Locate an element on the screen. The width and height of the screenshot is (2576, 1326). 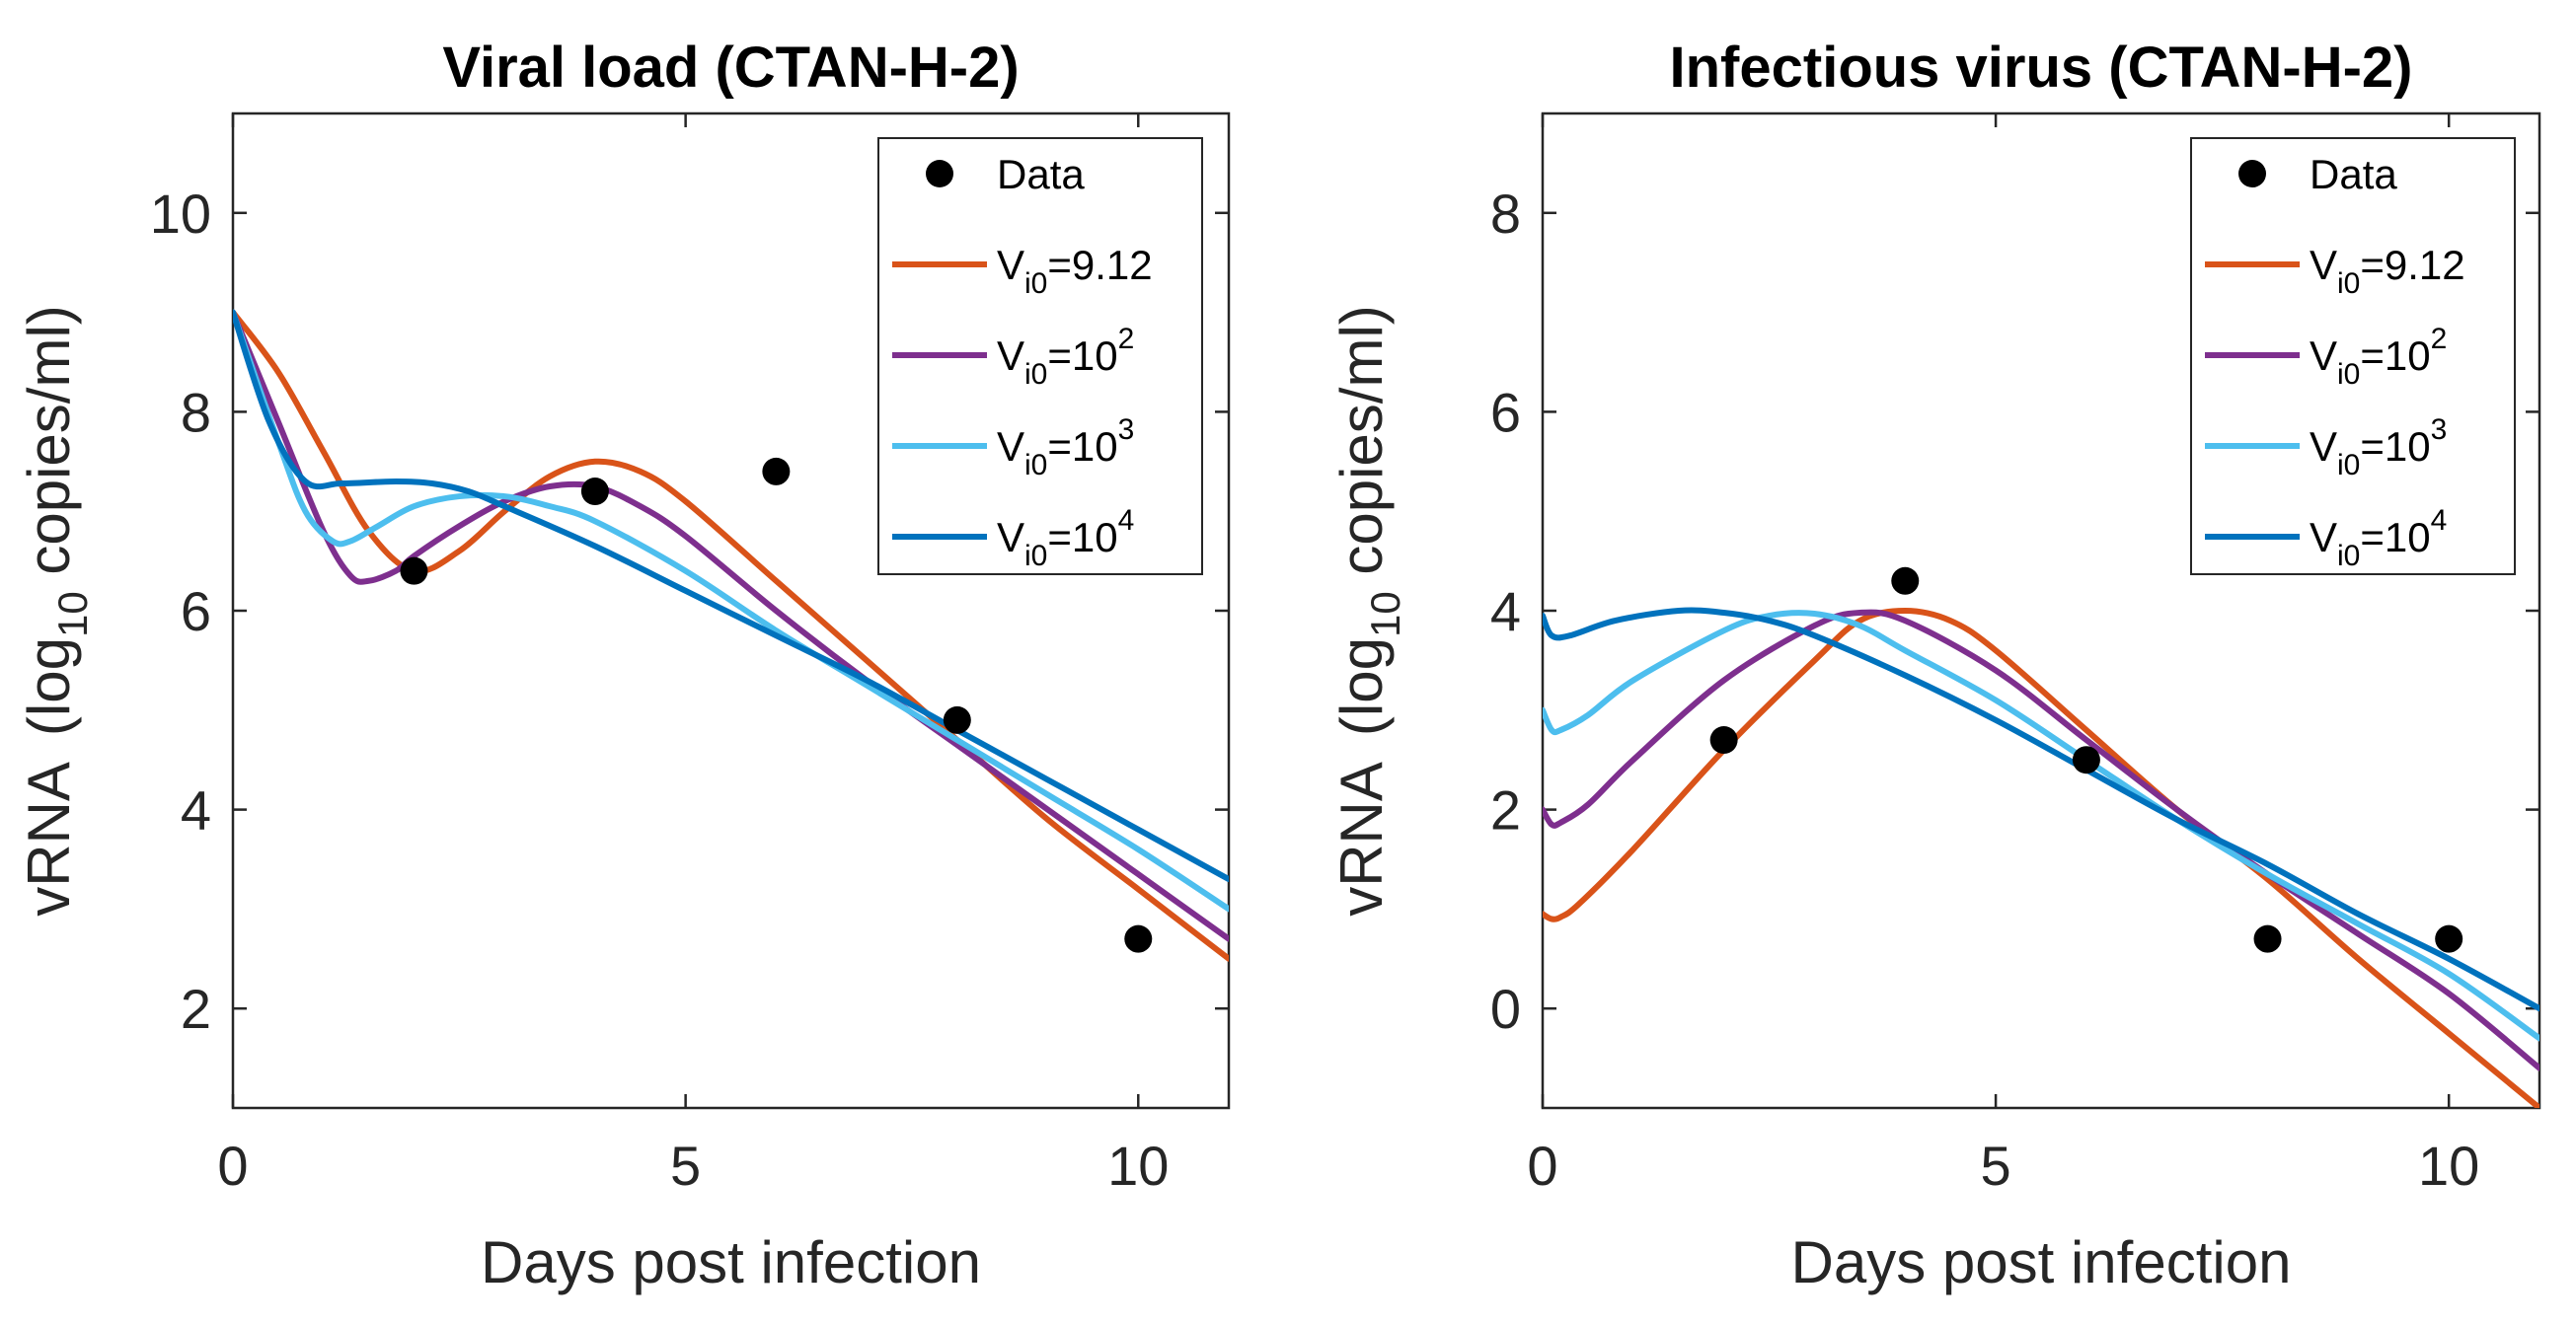
y-tick-label: 0 is located at coordinates (1505, 1009).